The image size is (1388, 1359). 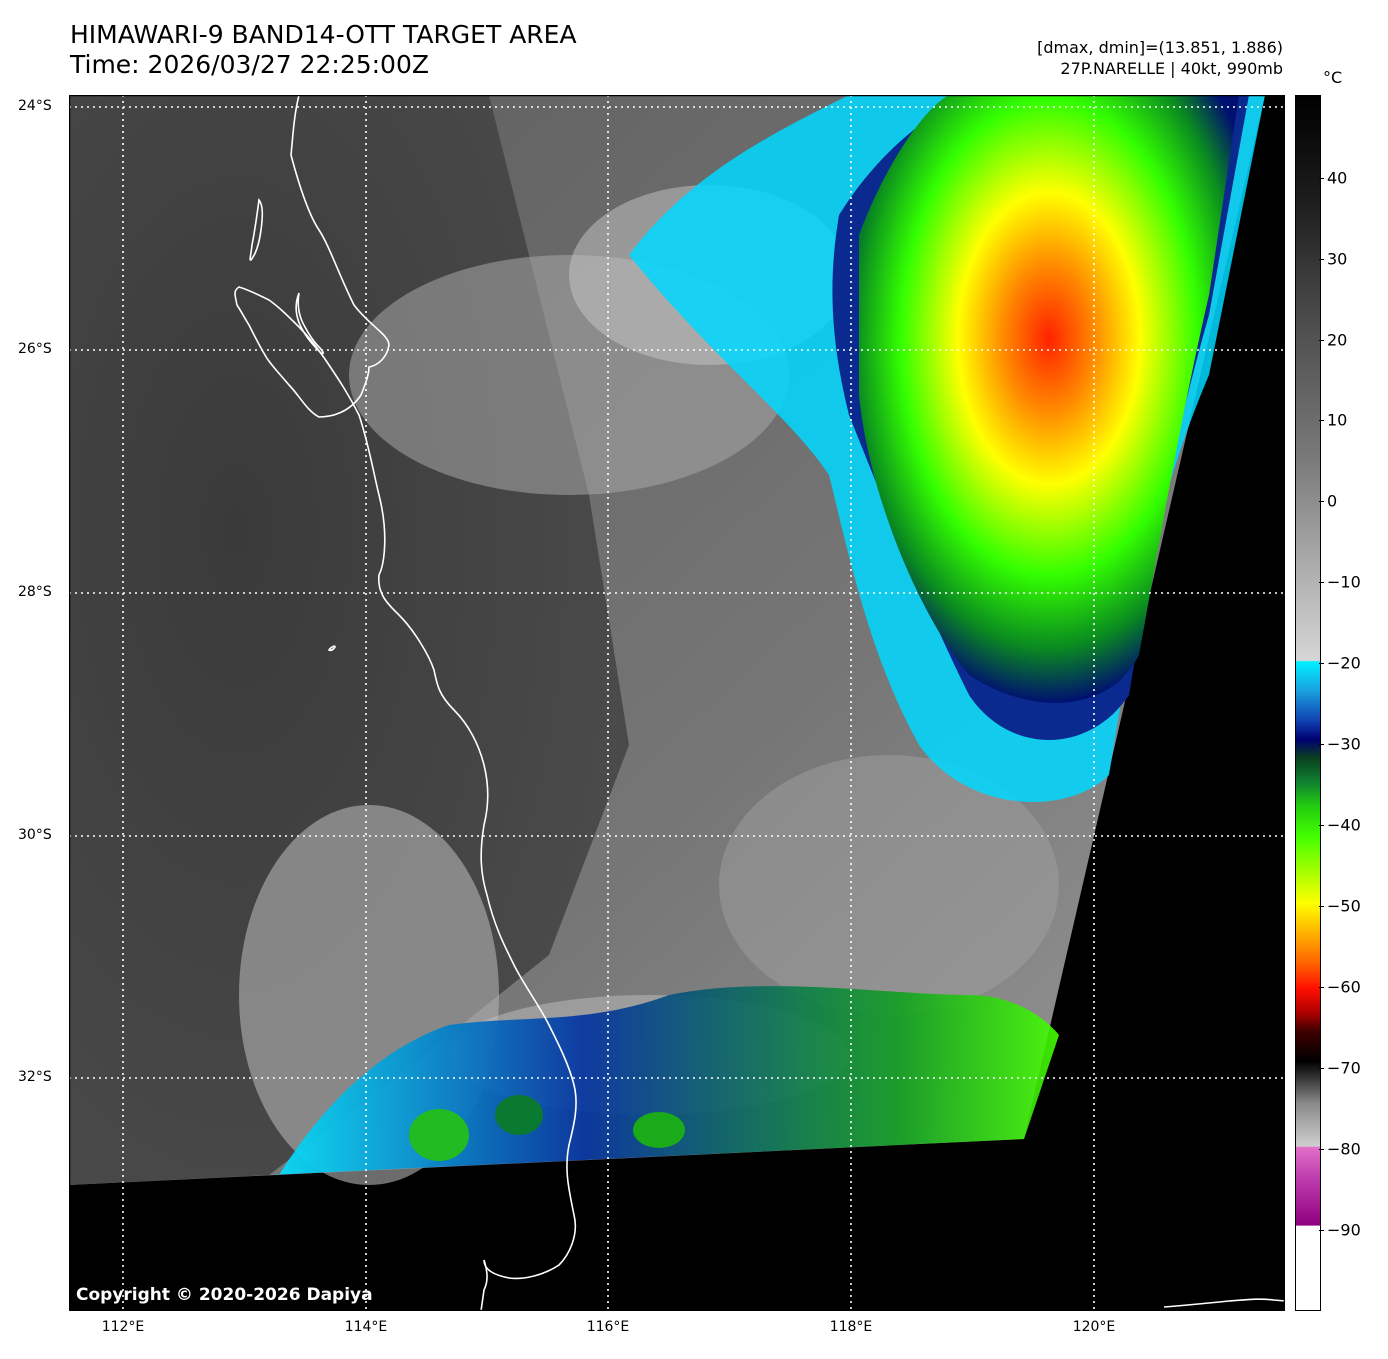 What do you see at coordinates (1094, 1327) in the screenshot?
I see `lon-label-120e: 120°E` at bounding box center [1094, 1327].